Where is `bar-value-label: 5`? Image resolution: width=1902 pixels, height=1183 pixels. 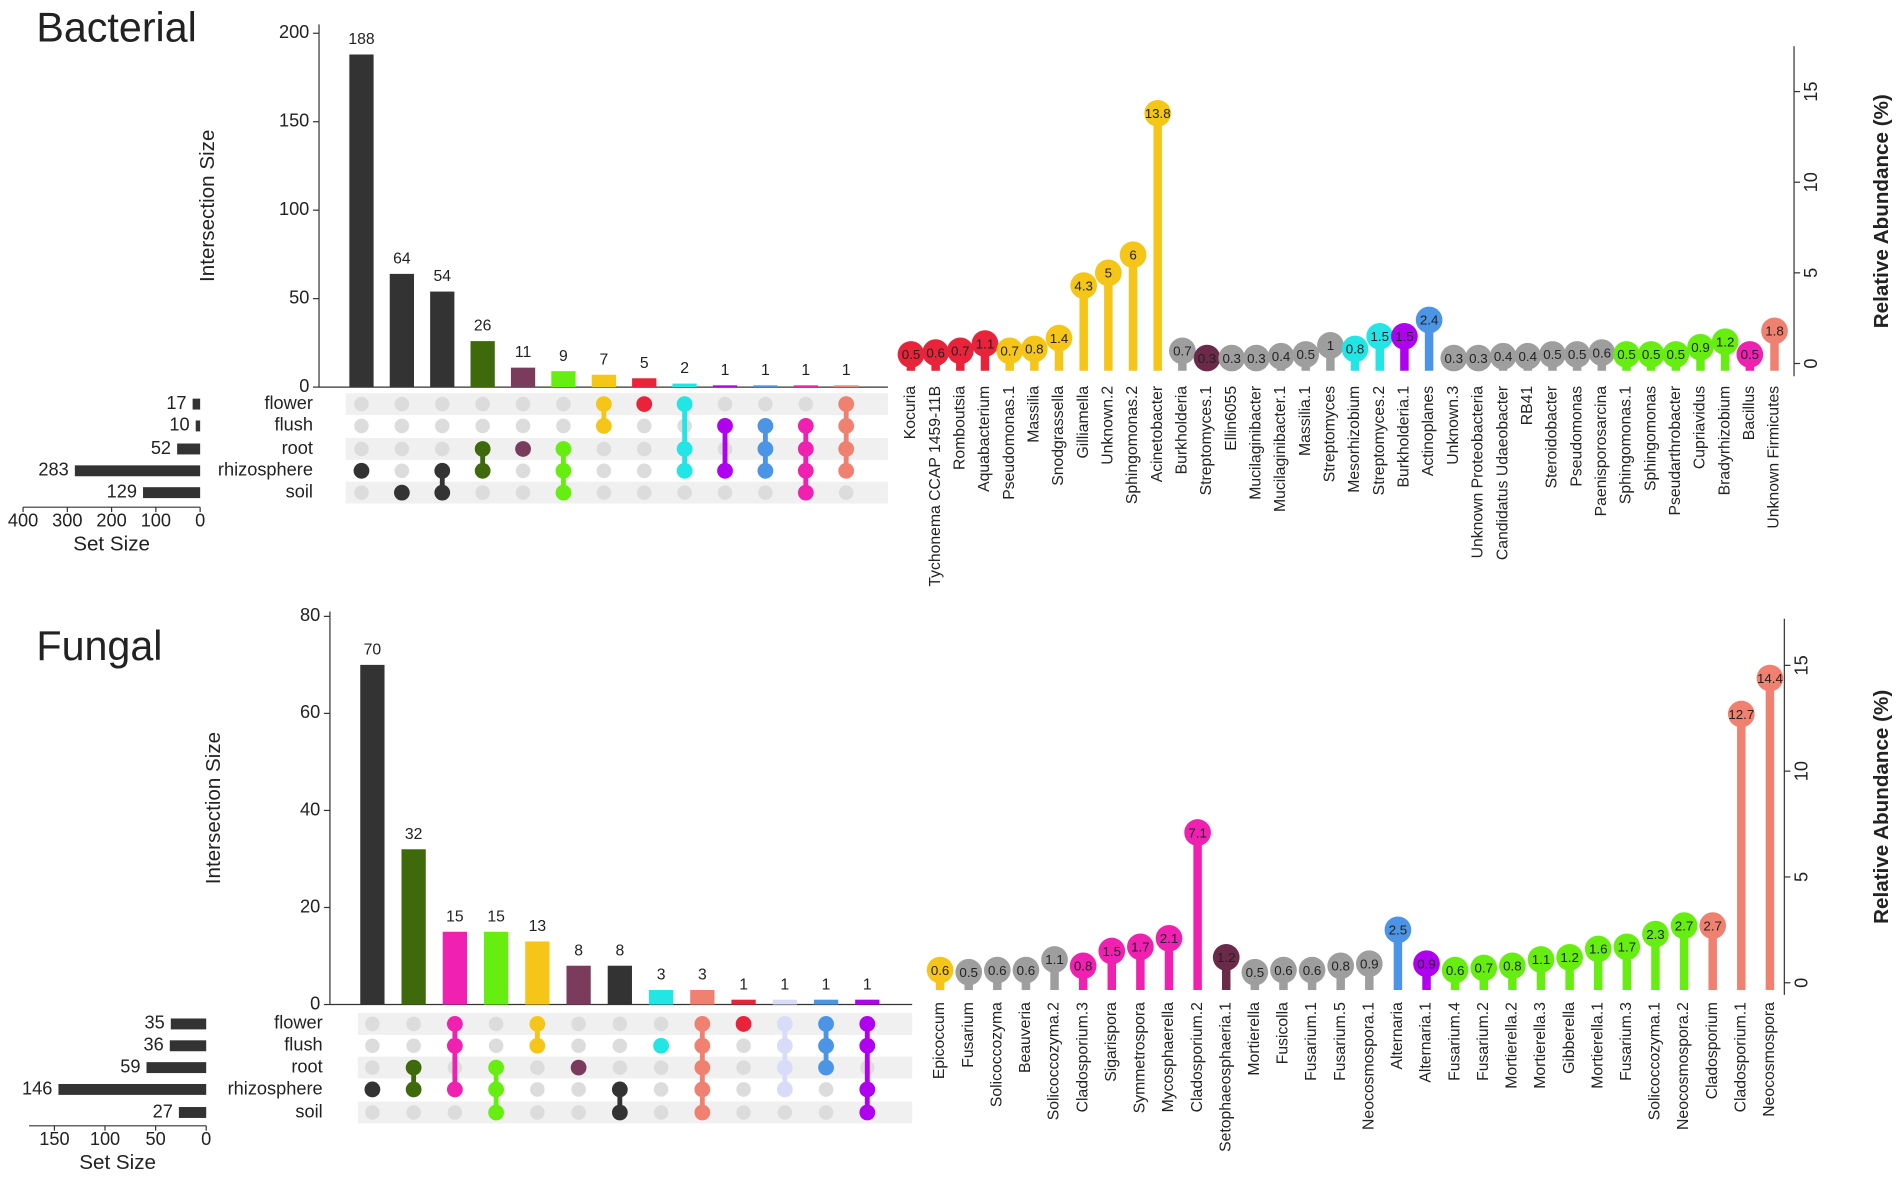
bar-value-label: 5 is located at coordinates (644, 363).